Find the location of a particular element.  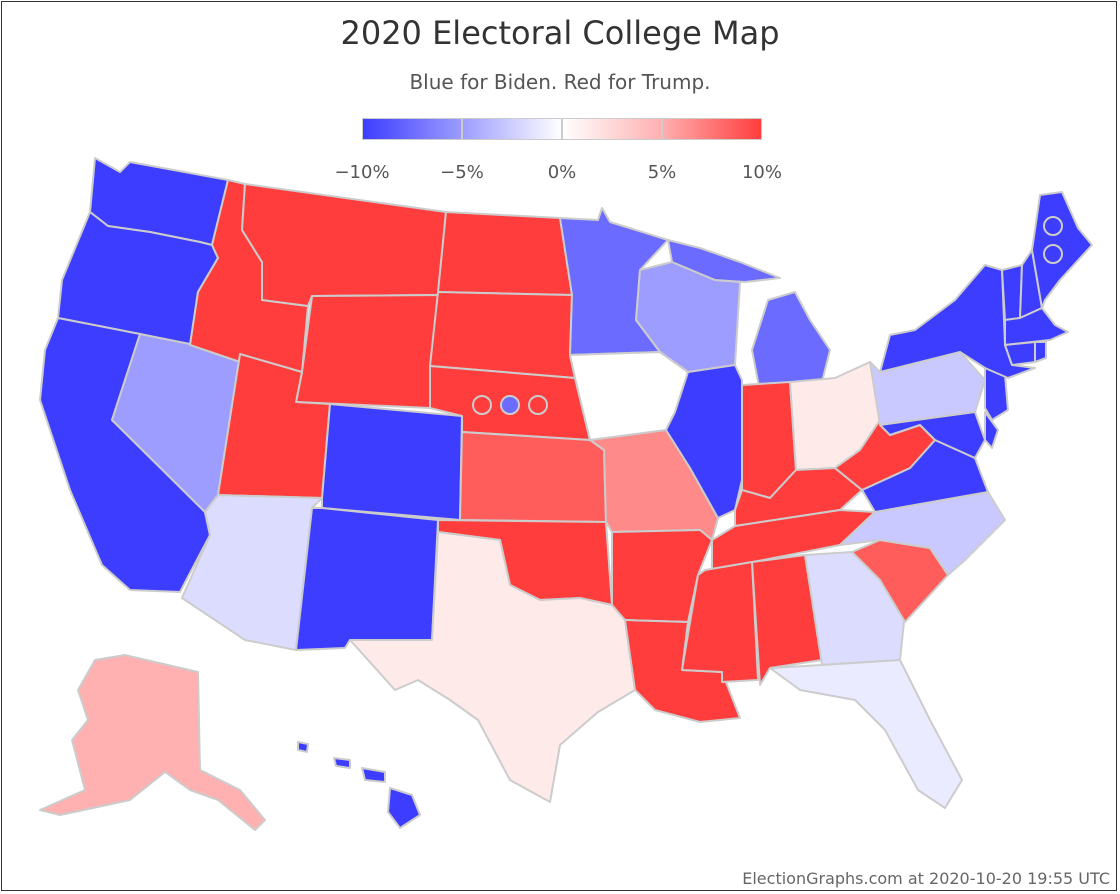

state-montana is located at coordinates (344, 245).